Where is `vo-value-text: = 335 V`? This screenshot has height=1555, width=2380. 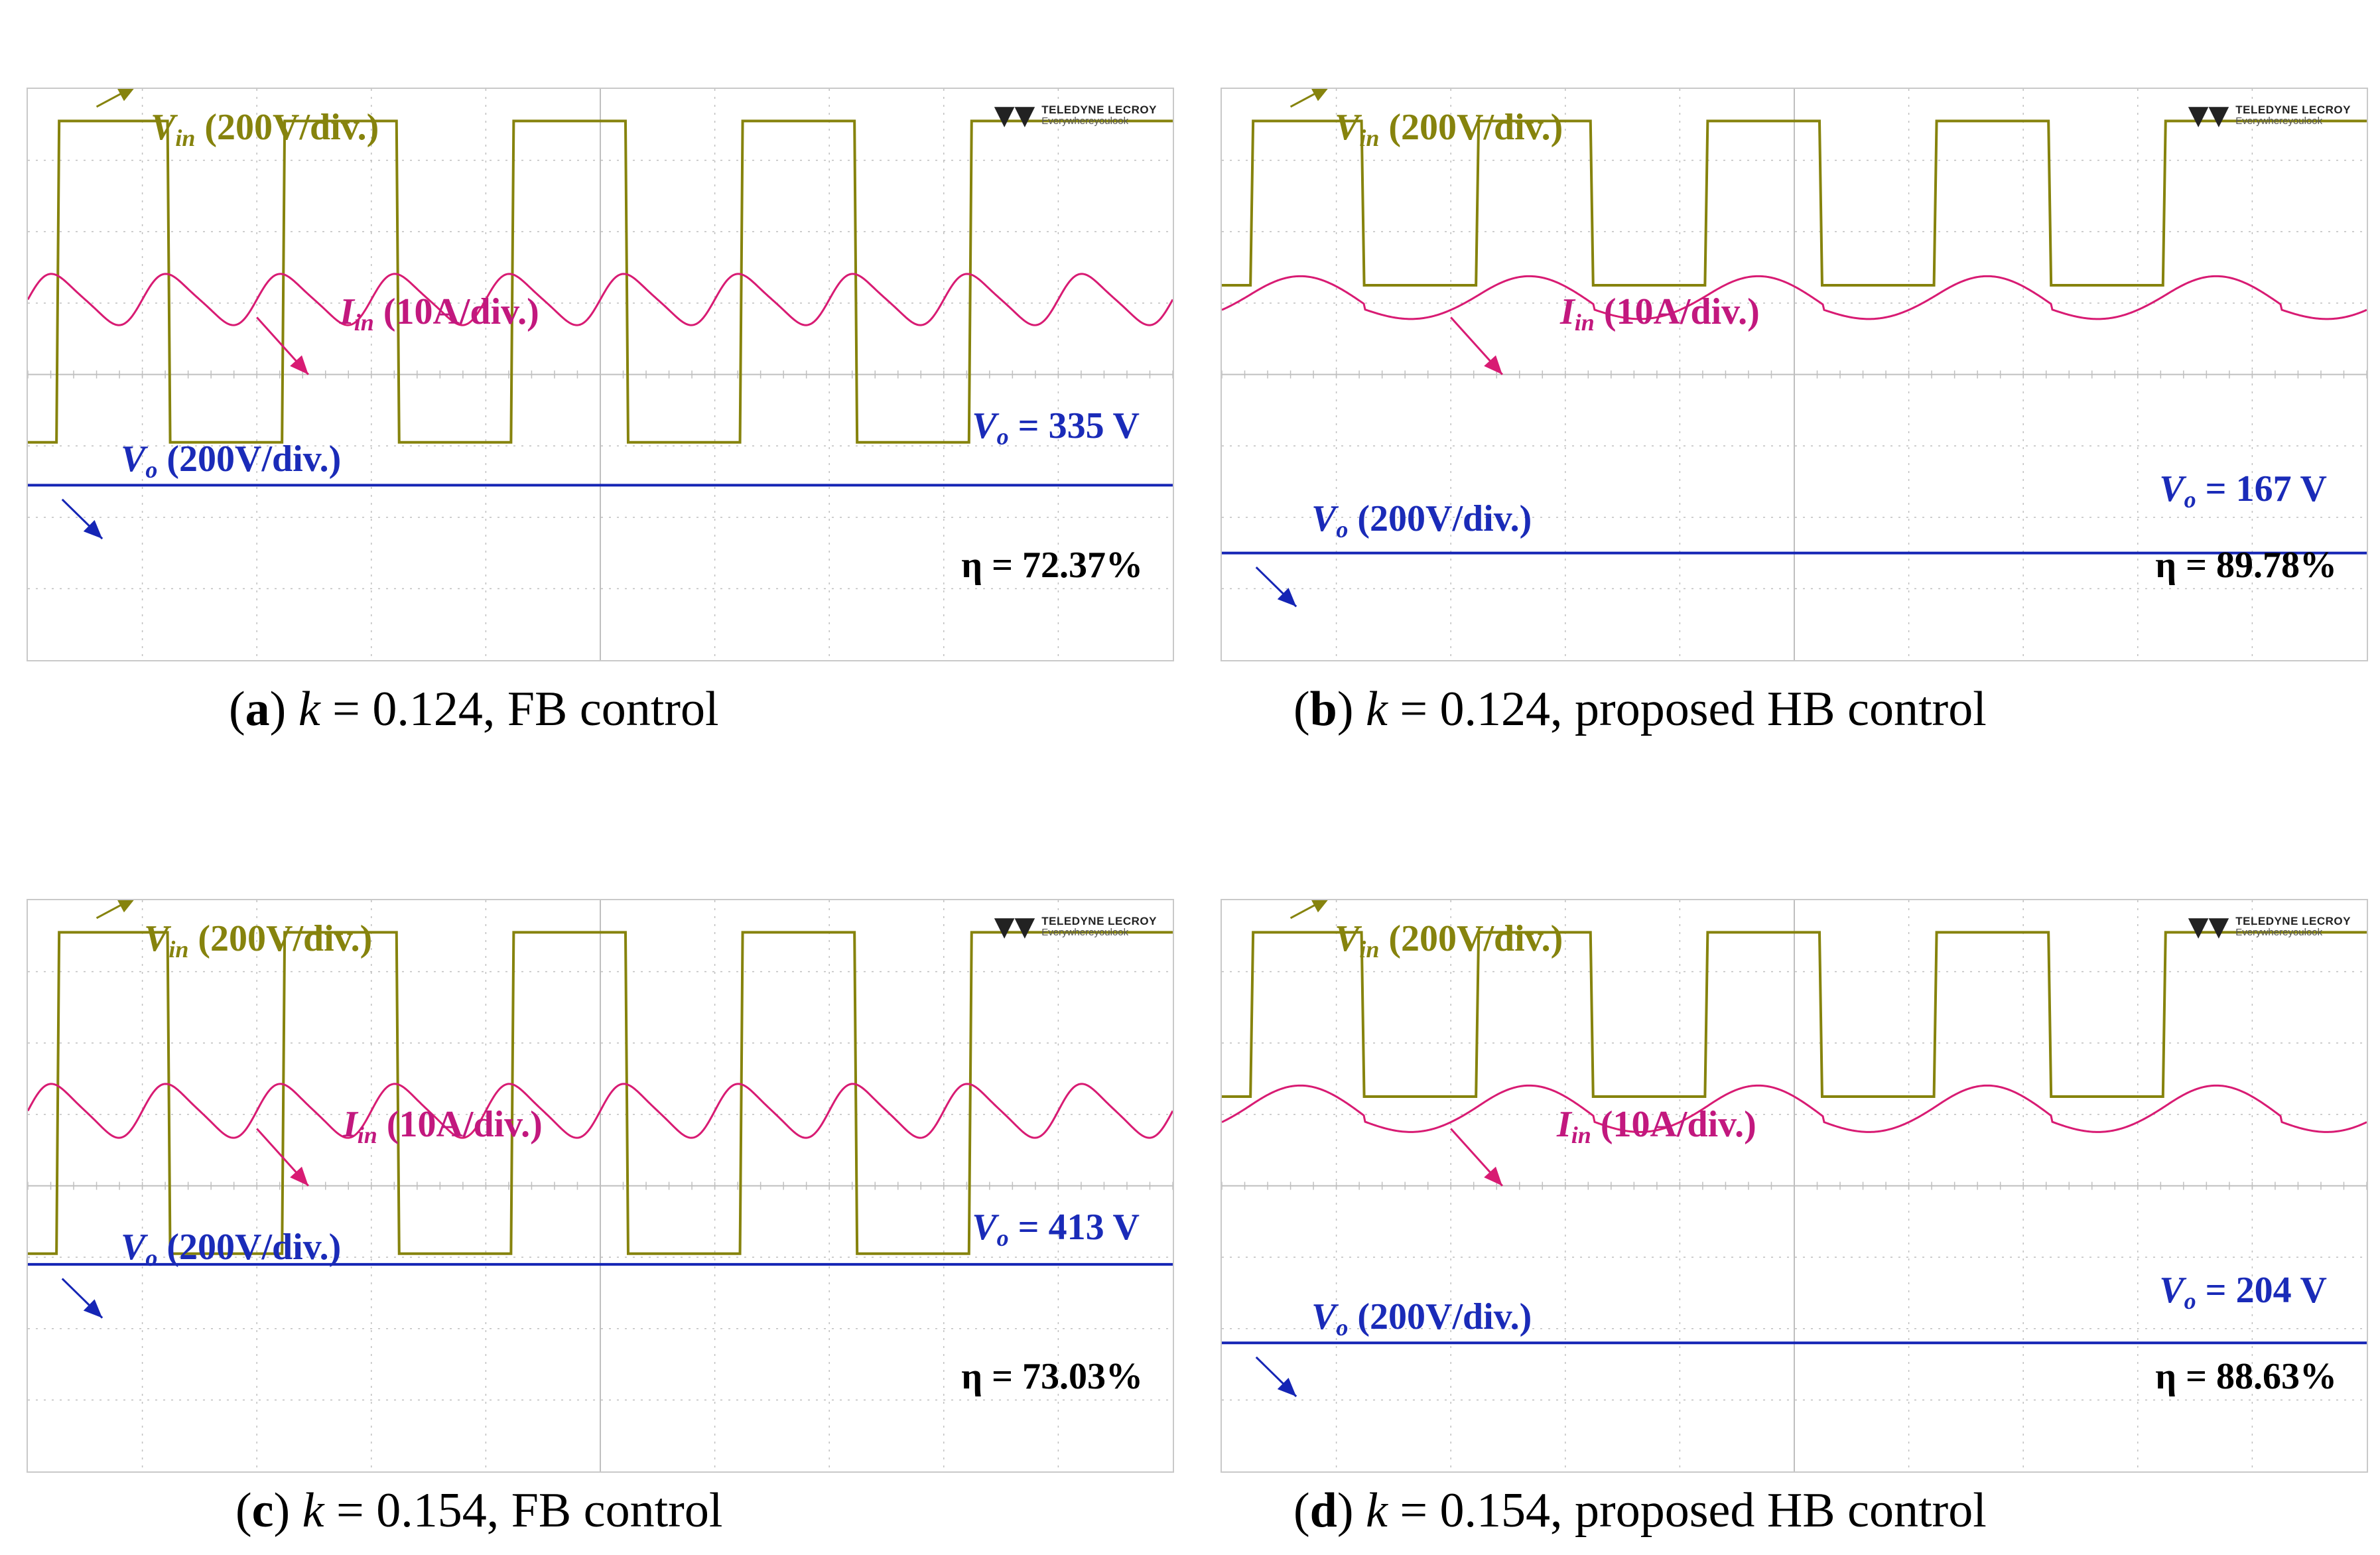
vo-value-text: = 335 V is located at coordinates (1079, 425).